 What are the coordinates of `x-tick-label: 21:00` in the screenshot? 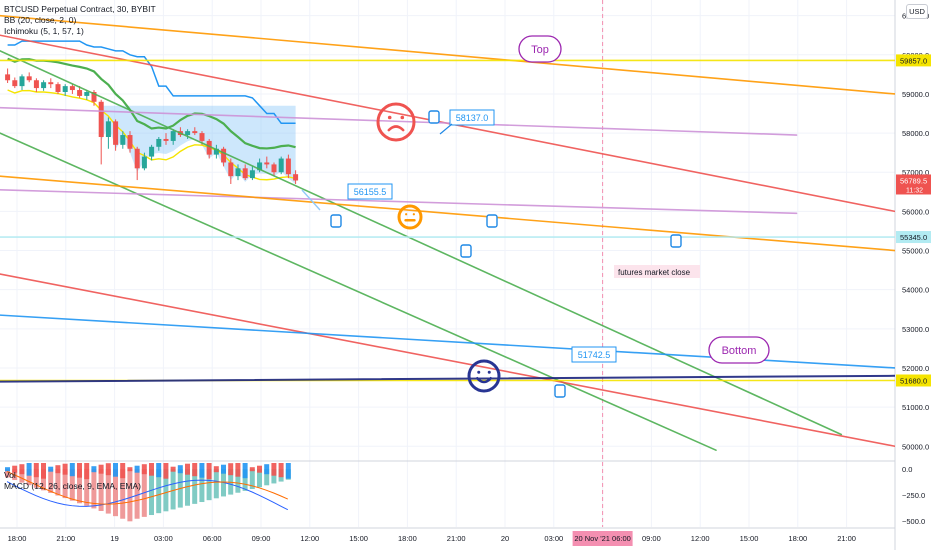 It's located at (846, 538).